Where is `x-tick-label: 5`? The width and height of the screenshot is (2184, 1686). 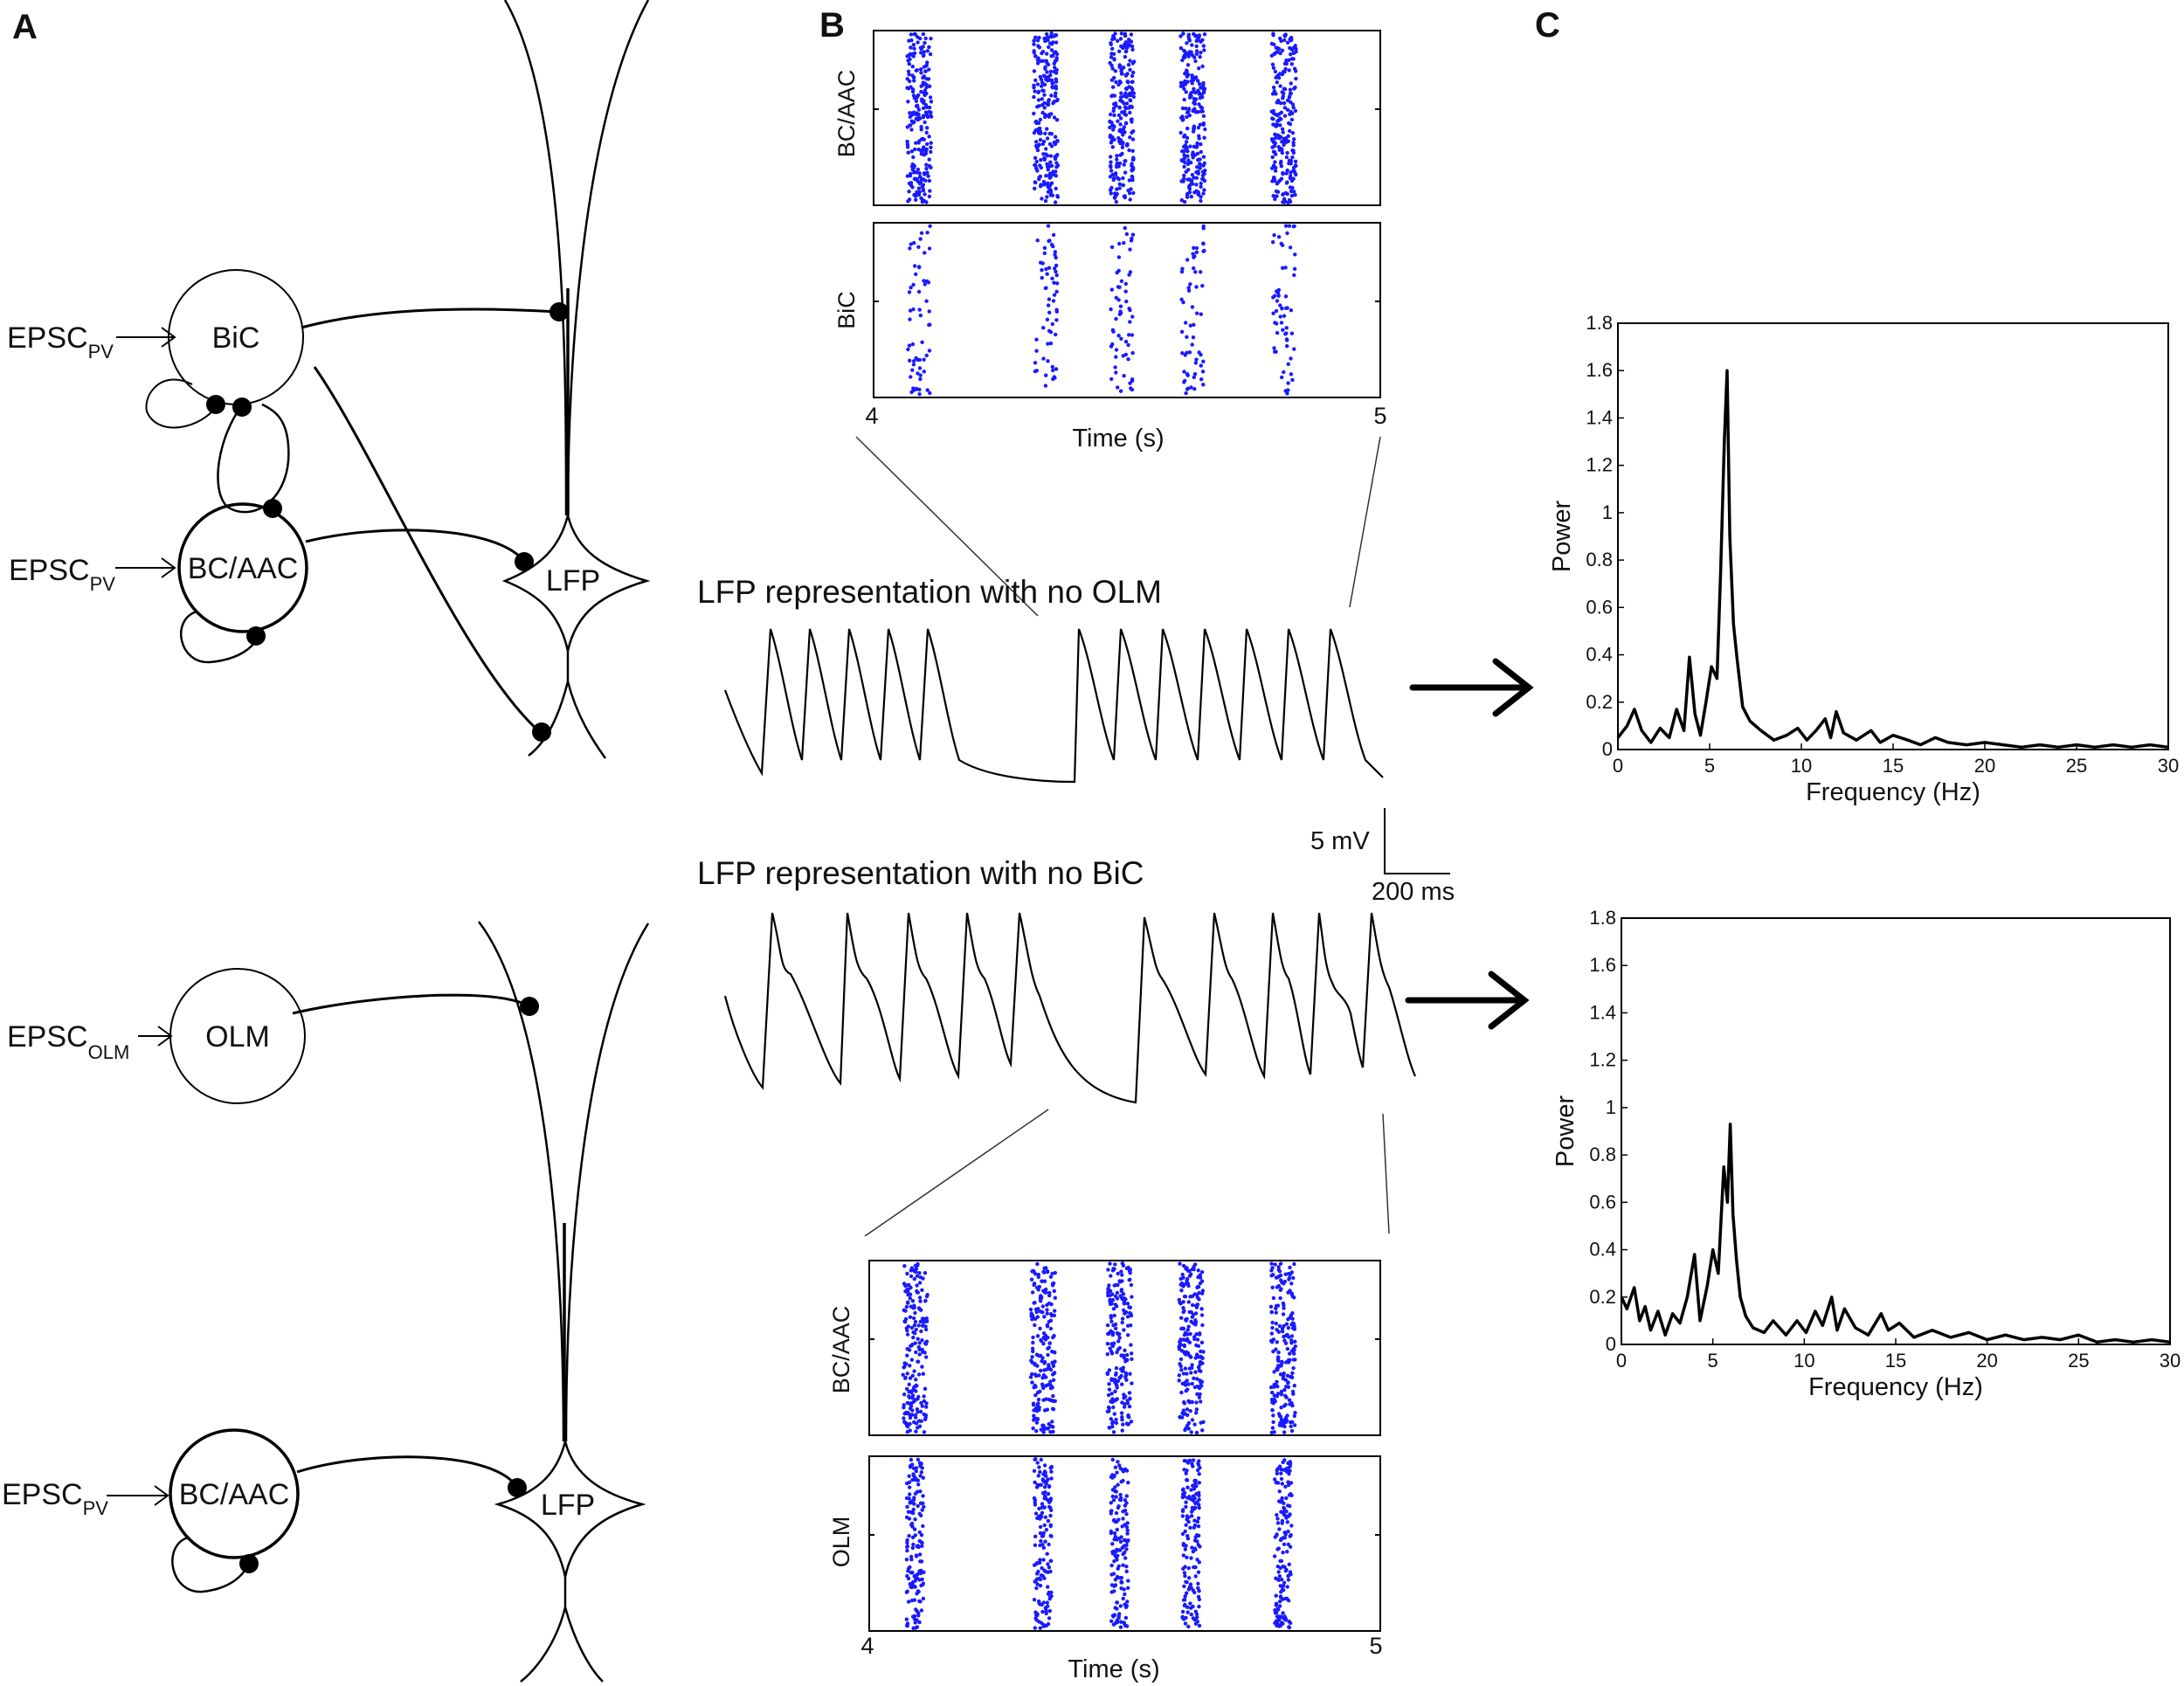 x-tick-label: 5 is located at coordinates (1709, 766).